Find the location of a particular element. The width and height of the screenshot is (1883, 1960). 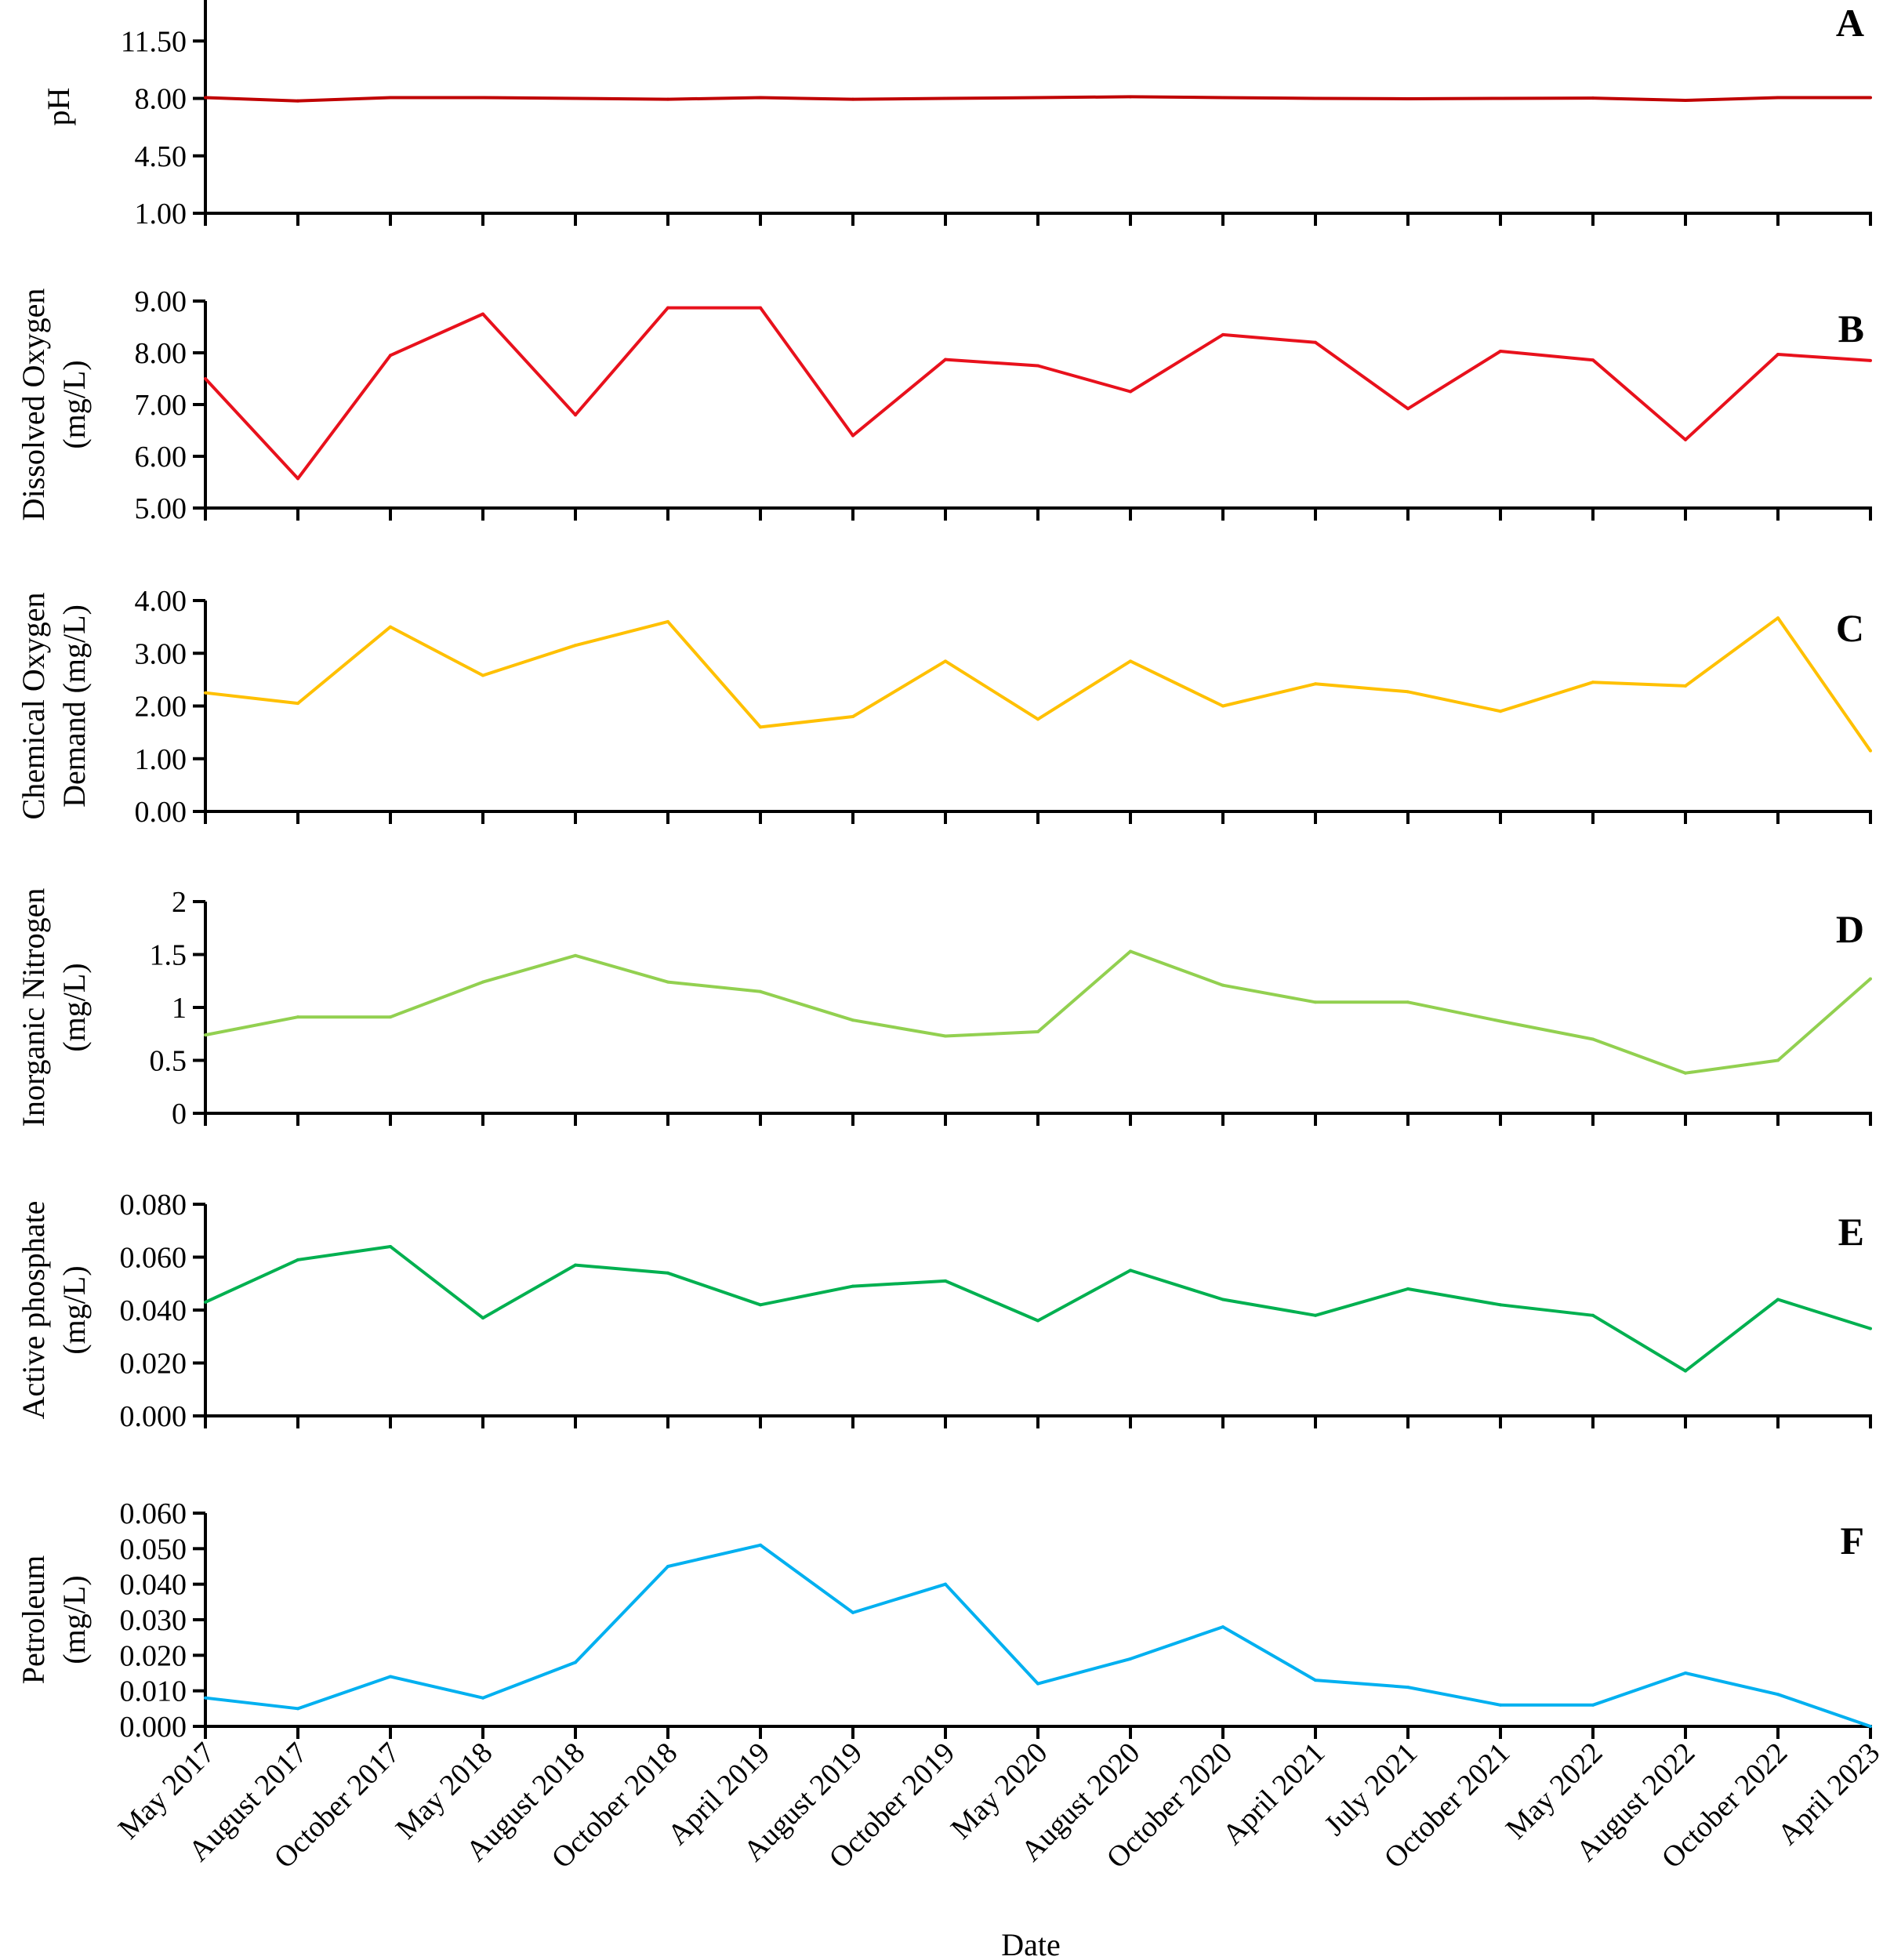

y-tick-label: 0.000 is located at coordinates (153, 1416).